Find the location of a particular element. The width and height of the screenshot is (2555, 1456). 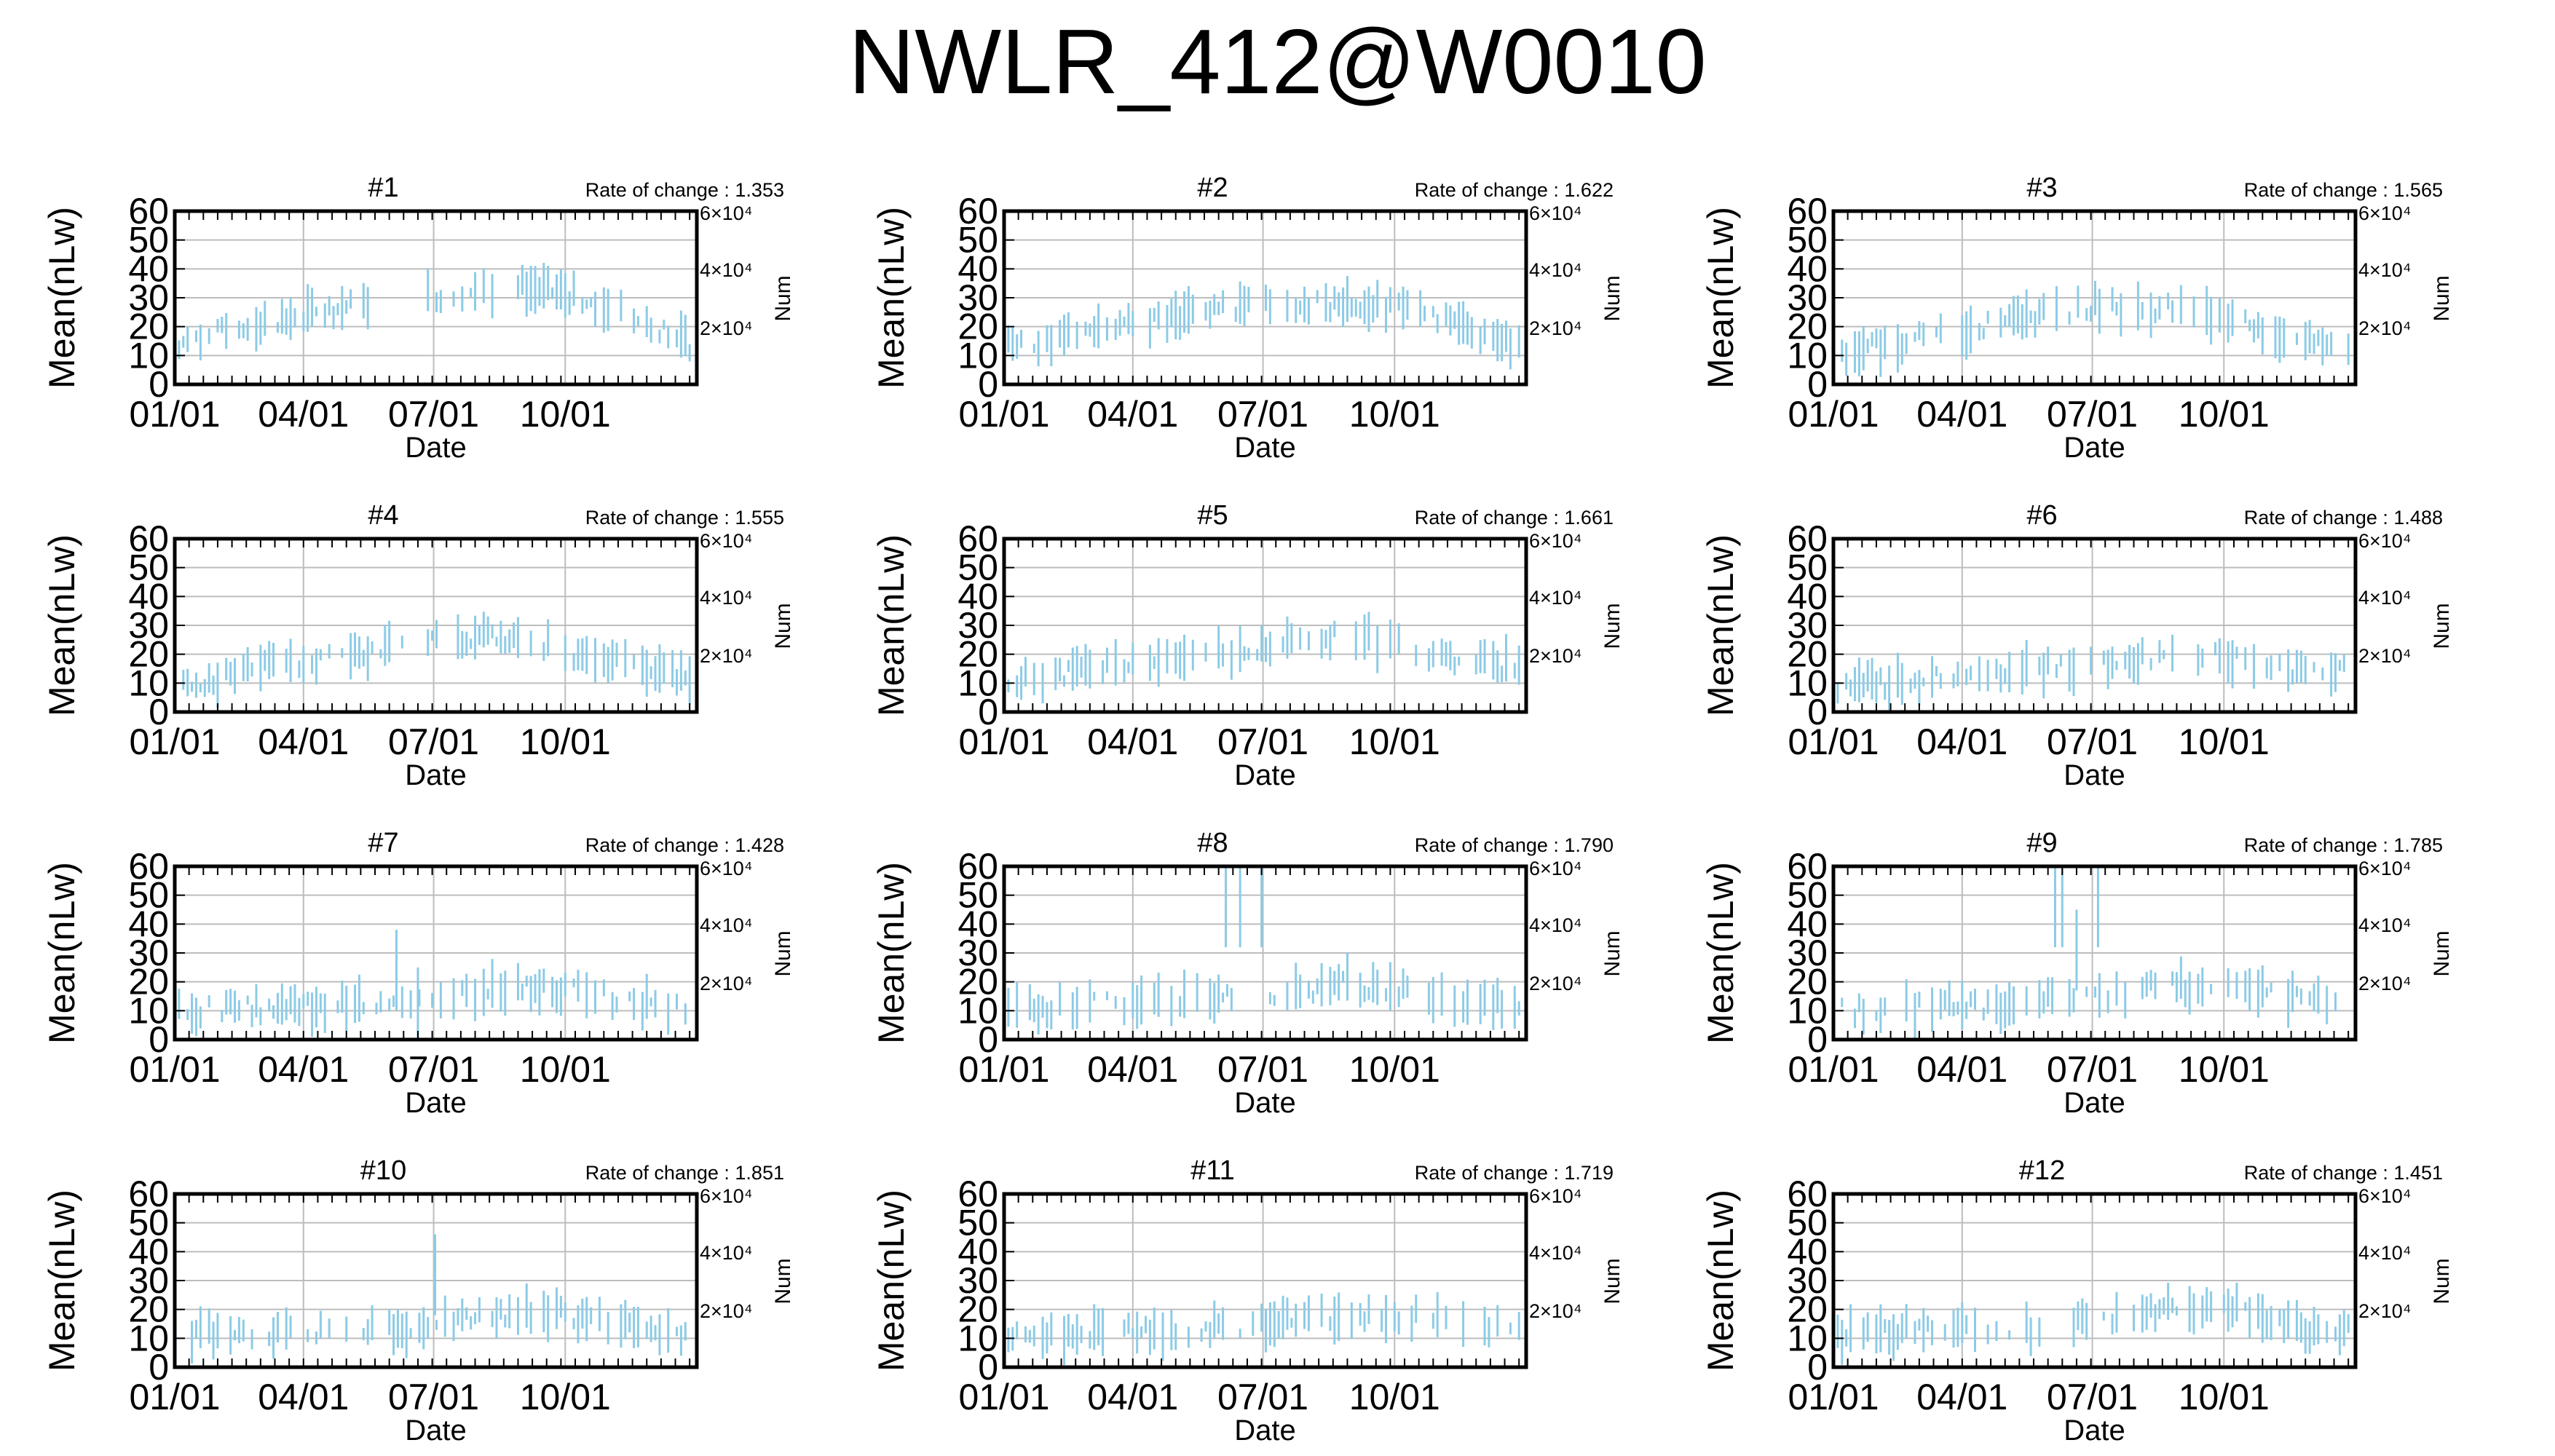

panel-title: #4 is located at coordinates (383, 515).